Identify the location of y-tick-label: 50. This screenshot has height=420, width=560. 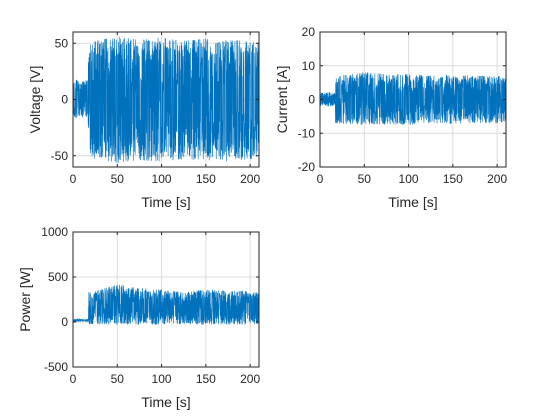
(62, 43).